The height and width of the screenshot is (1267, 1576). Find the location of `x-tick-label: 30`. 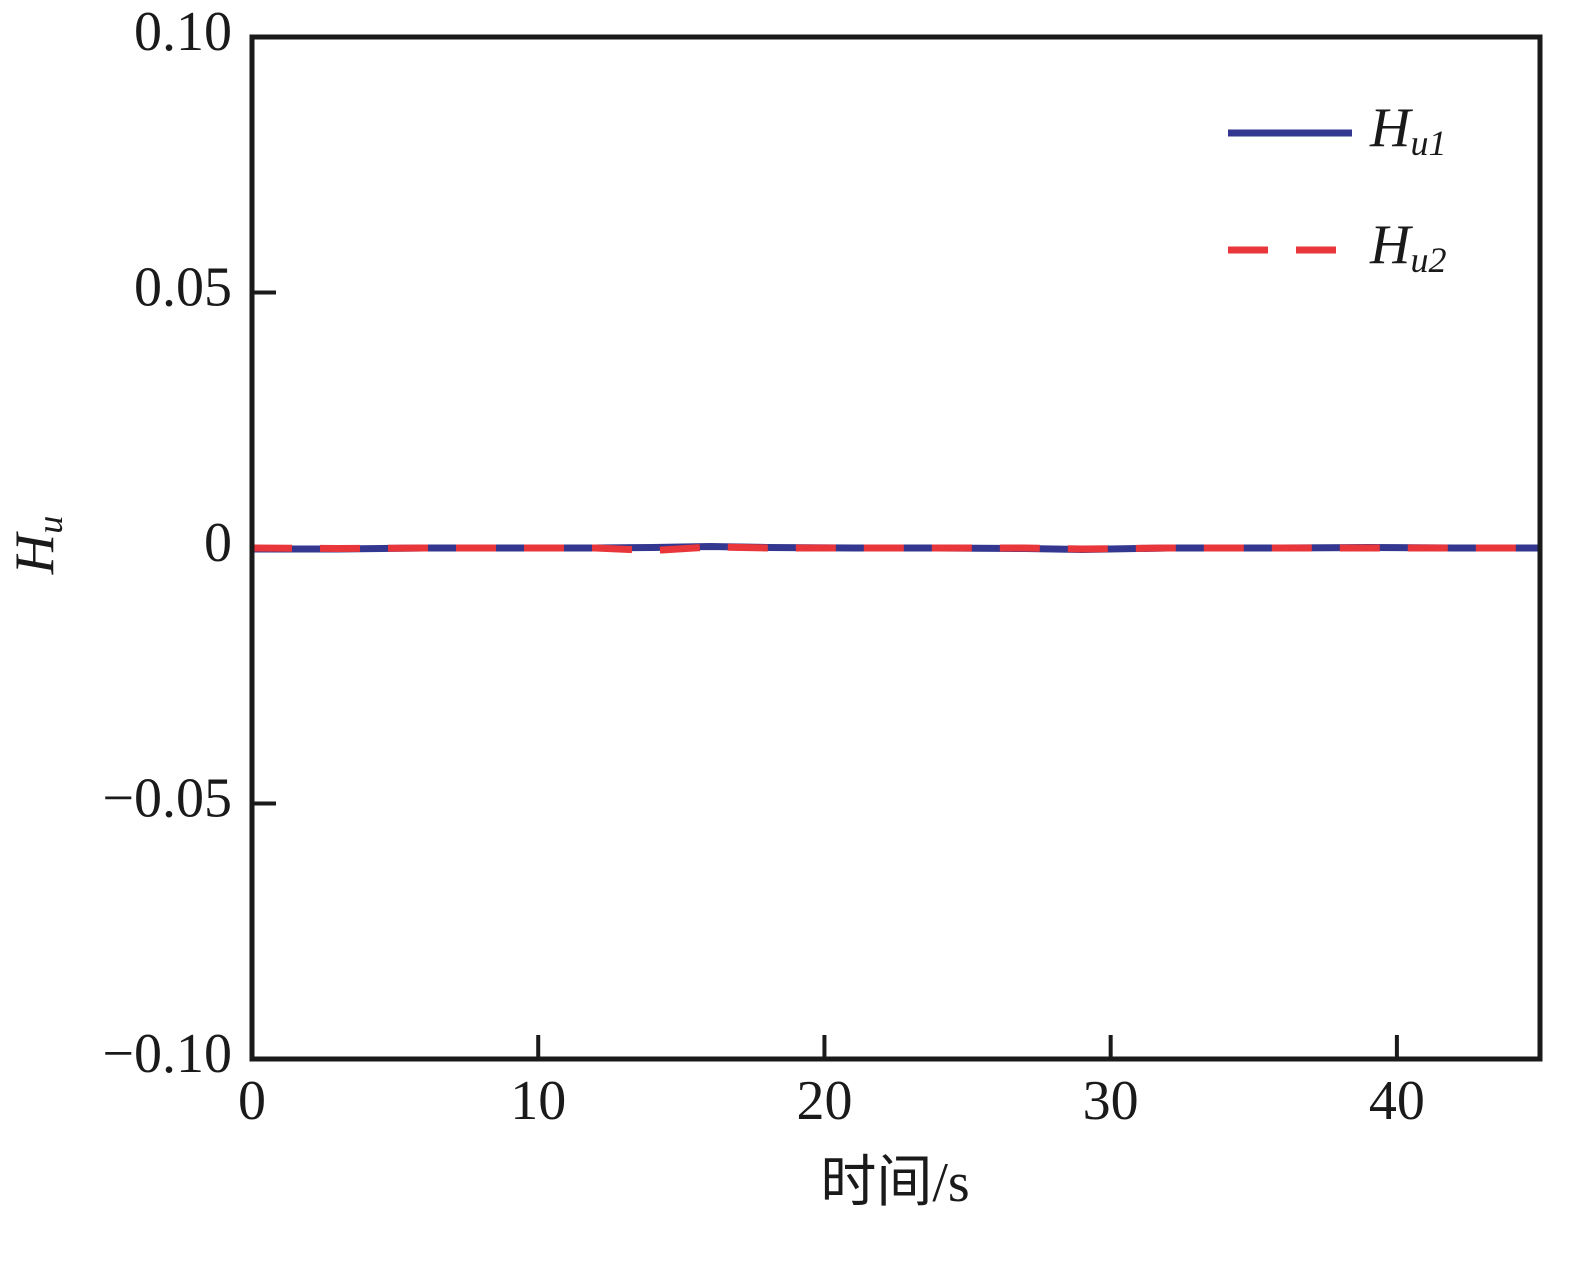

x-tick-label: 30 is located at coordinates (1111, 1101).